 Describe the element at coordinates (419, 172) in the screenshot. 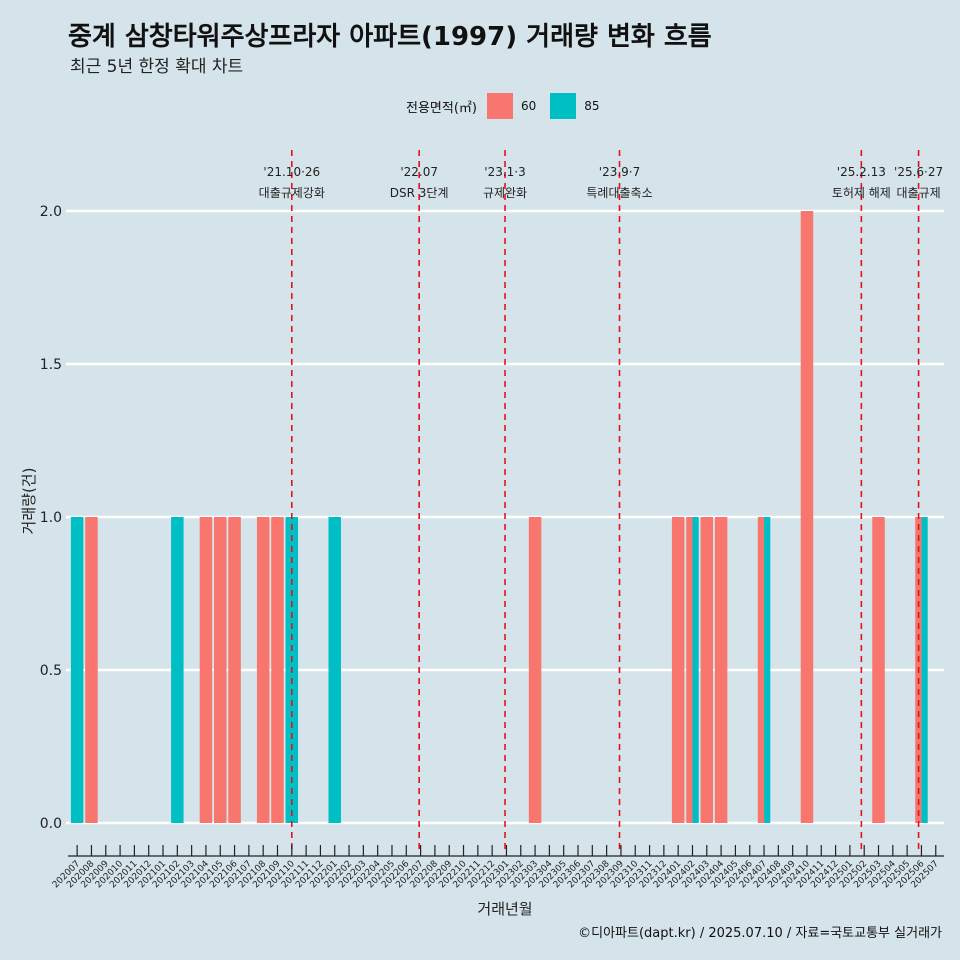

I see `event-date: '22.07` at that location.